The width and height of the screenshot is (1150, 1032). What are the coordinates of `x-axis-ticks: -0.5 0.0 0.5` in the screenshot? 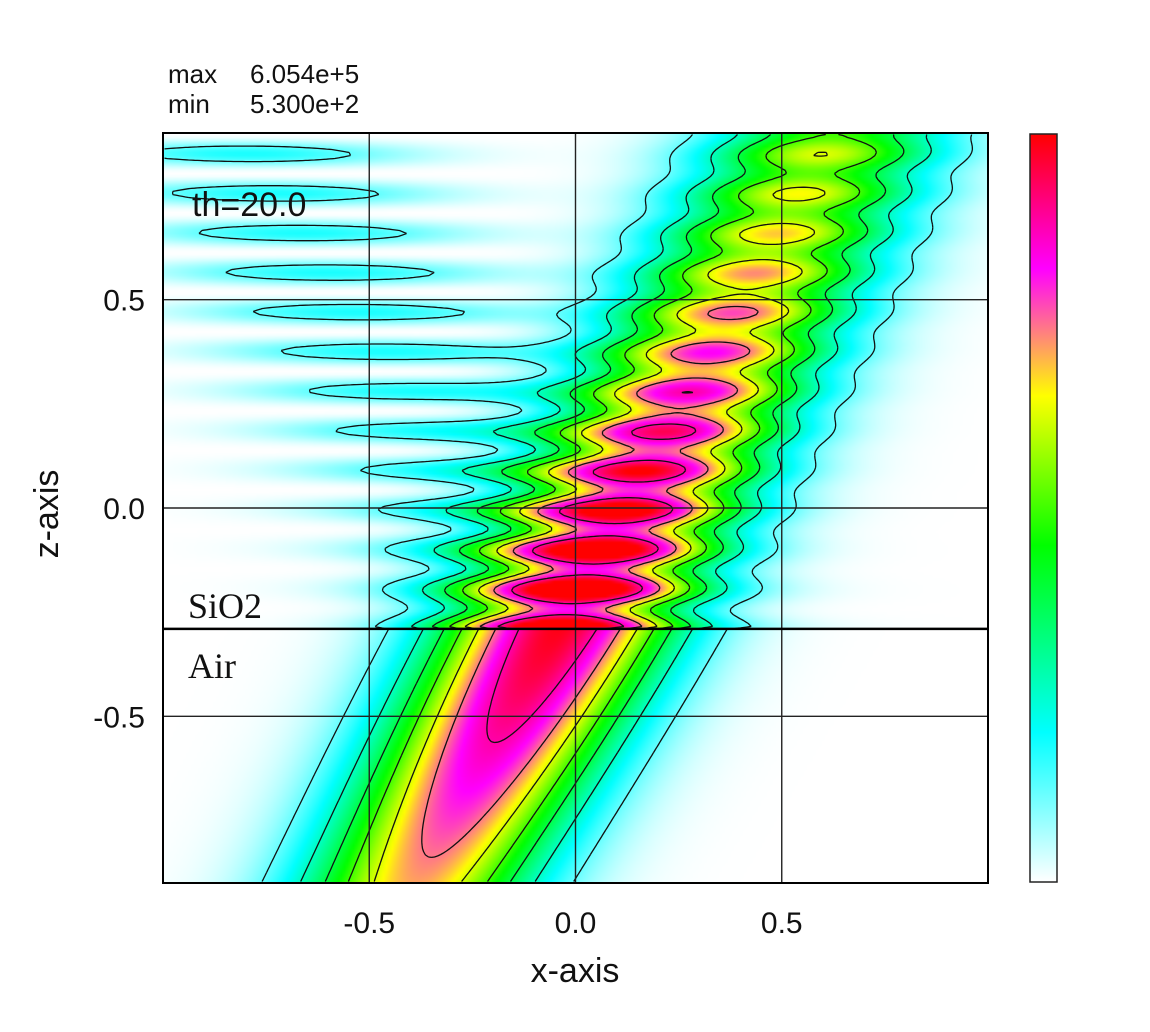 It's located at (572, 923).